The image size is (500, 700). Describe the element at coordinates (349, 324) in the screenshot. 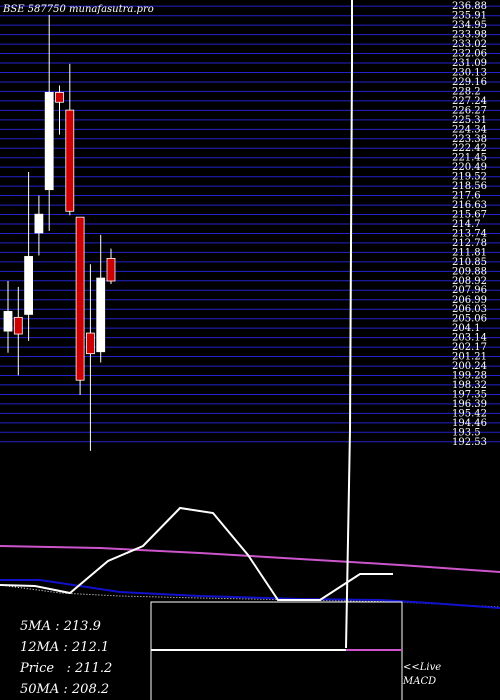

I see `live-price-spike-line` at that location.